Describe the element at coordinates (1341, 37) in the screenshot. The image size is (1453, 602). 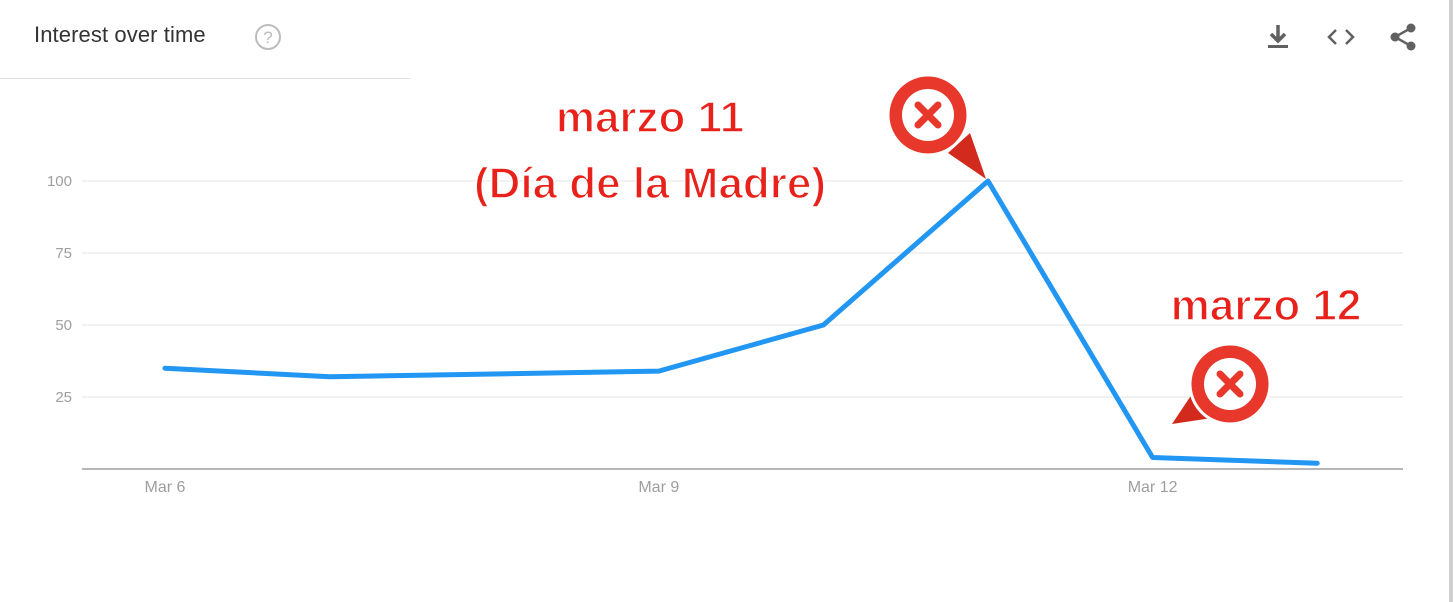
I see `embed-icon` at that location.